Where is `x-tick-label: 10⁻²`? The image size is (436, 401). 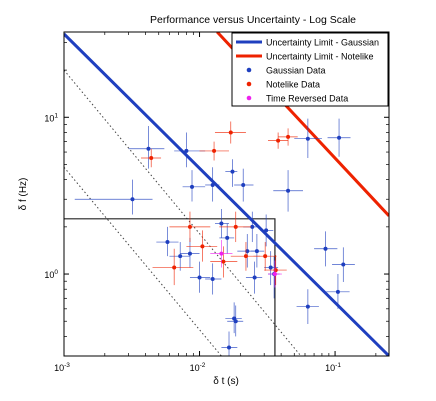
x-tick-label: 10⁻² is located at coordinates (198, 367).